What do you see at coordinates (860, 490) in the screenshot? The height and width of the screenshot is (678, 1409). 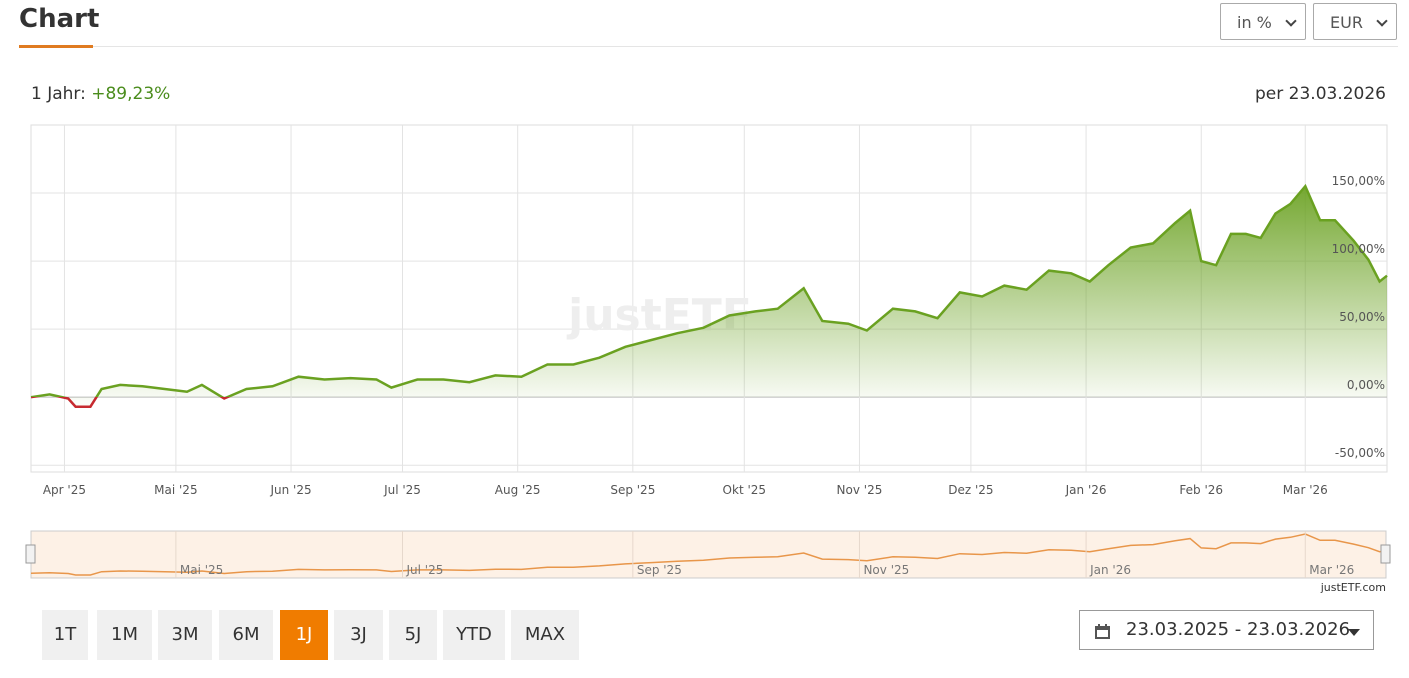 I see `x-tick-label: Nov '25` at bounding box center [860, 490].